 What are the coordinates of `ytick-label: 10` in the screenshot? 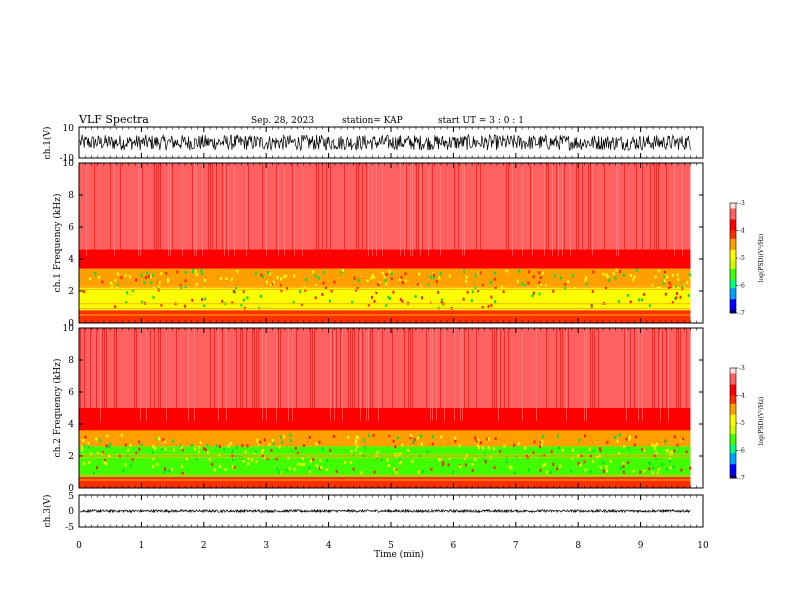 It's located at (69, 164).